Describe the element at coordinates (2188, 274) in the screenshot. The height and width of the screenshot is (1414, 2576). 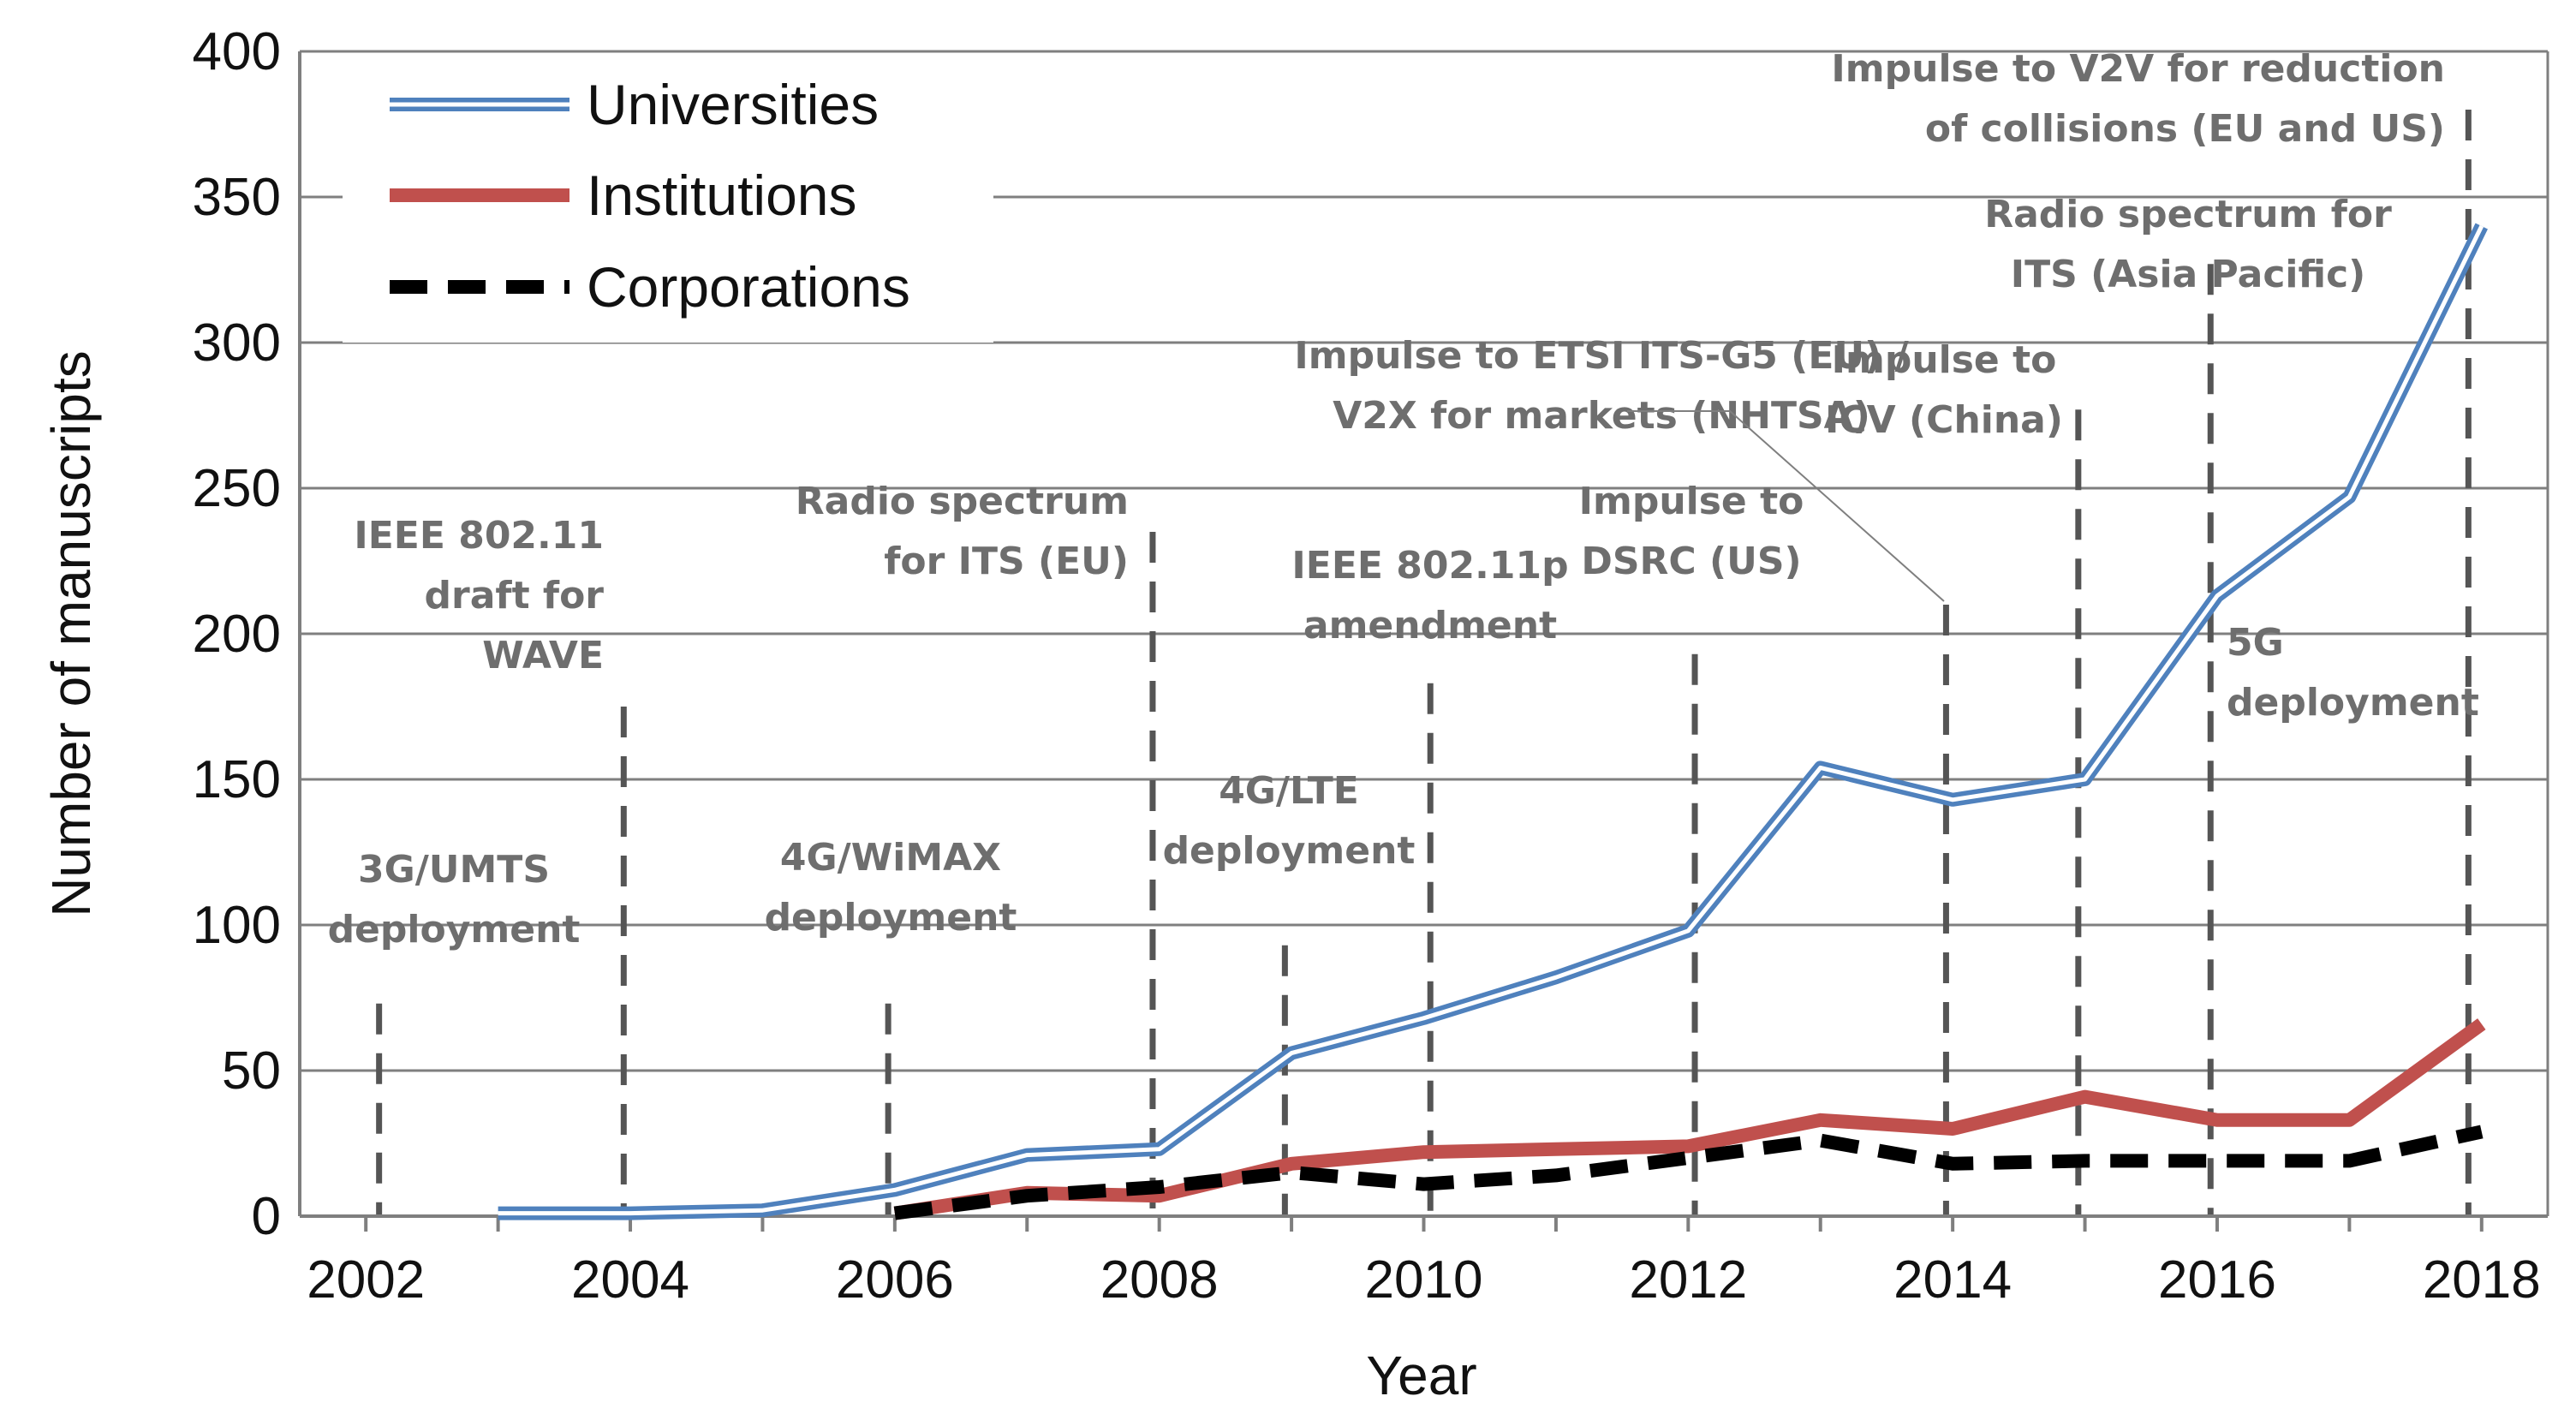
I see `event-annotation: ITS (Asia Pacific)` at that location.